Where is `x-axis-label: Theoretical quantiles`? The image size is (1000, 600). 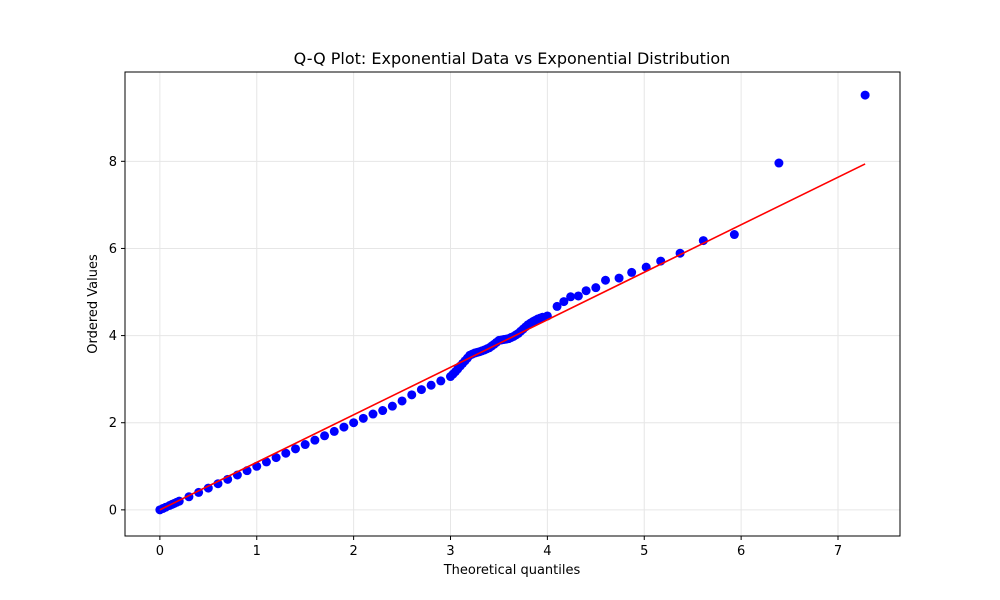 x-axis-label: Theoretical quantiles is located at coordinates (512, 570).